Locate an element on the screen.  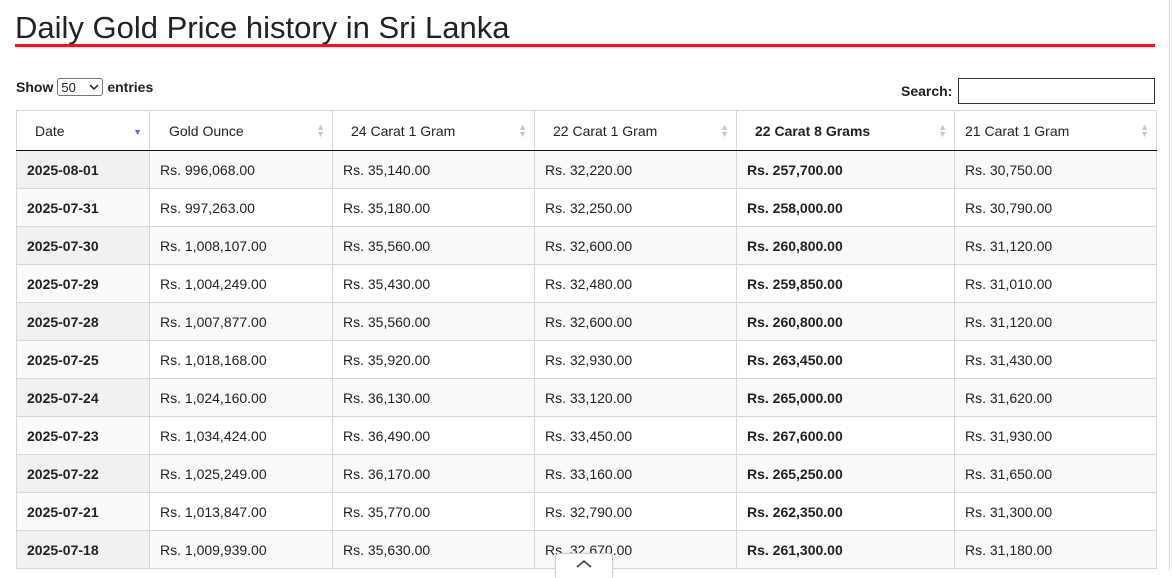
scroll-to-top-button is located at coordinates (584, 565).